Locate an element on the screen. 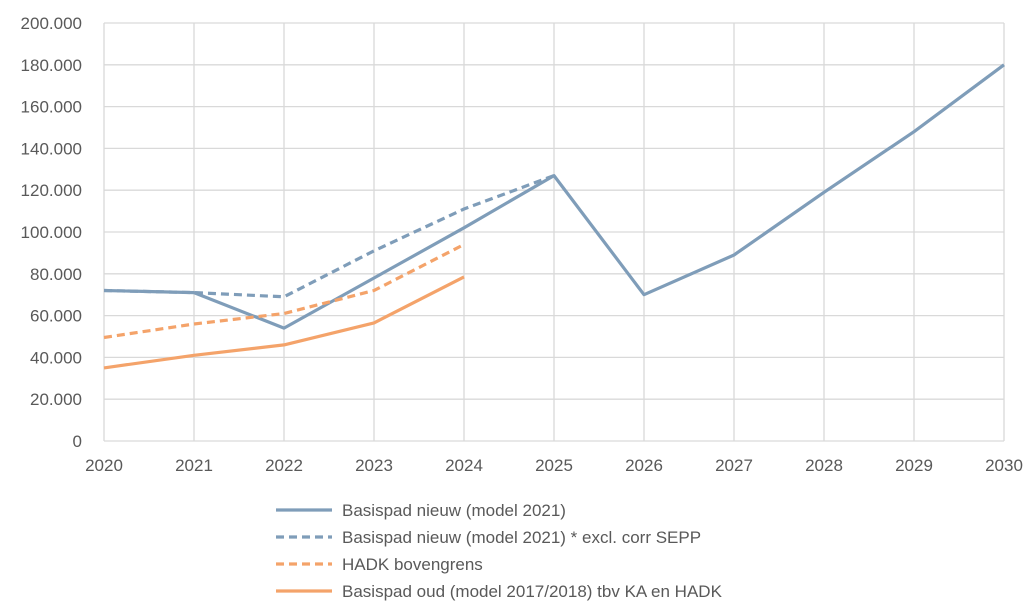  legend-item: Basispad nieuw (model 2021) is located at coordinates (421, 510).